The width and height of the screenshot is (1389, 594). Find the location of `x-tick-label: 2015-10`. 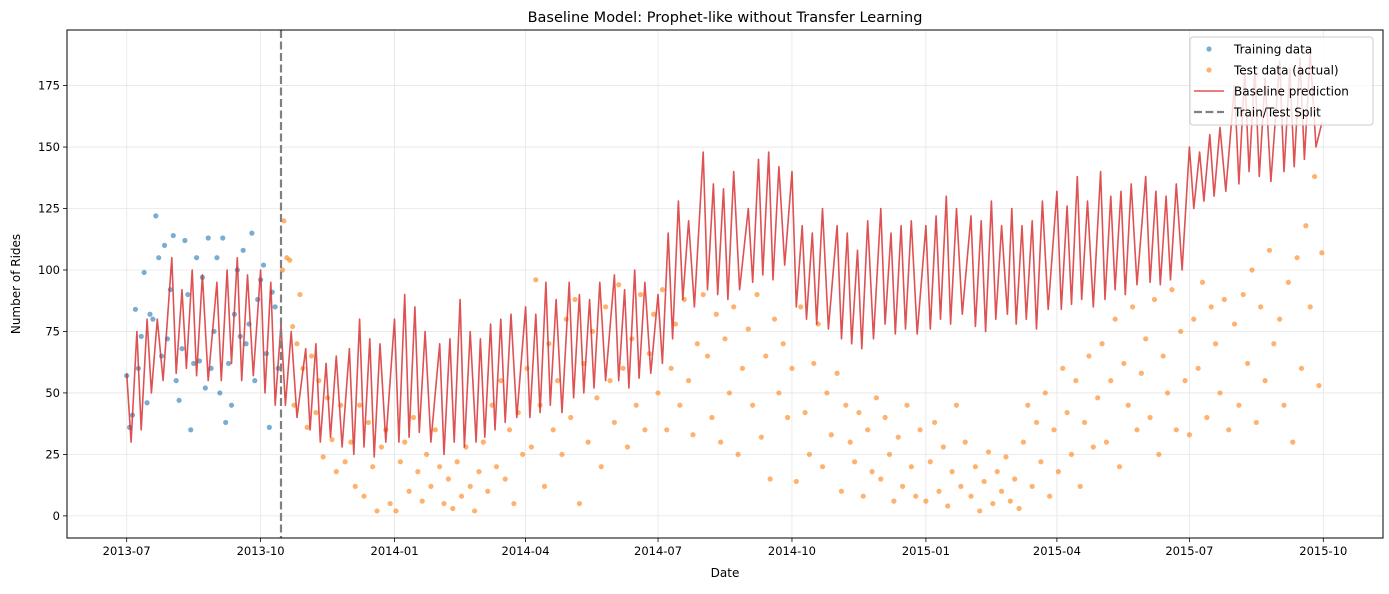

x-tick-label: 2015-10 is located at coordinates (1323, 551).